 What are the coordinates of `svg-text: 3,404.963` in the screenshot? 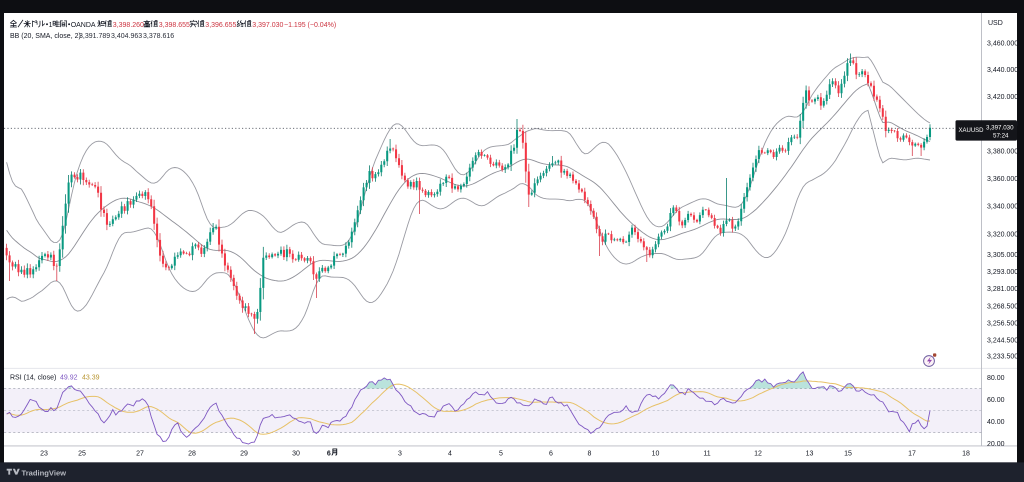 It's located at (126, 36).